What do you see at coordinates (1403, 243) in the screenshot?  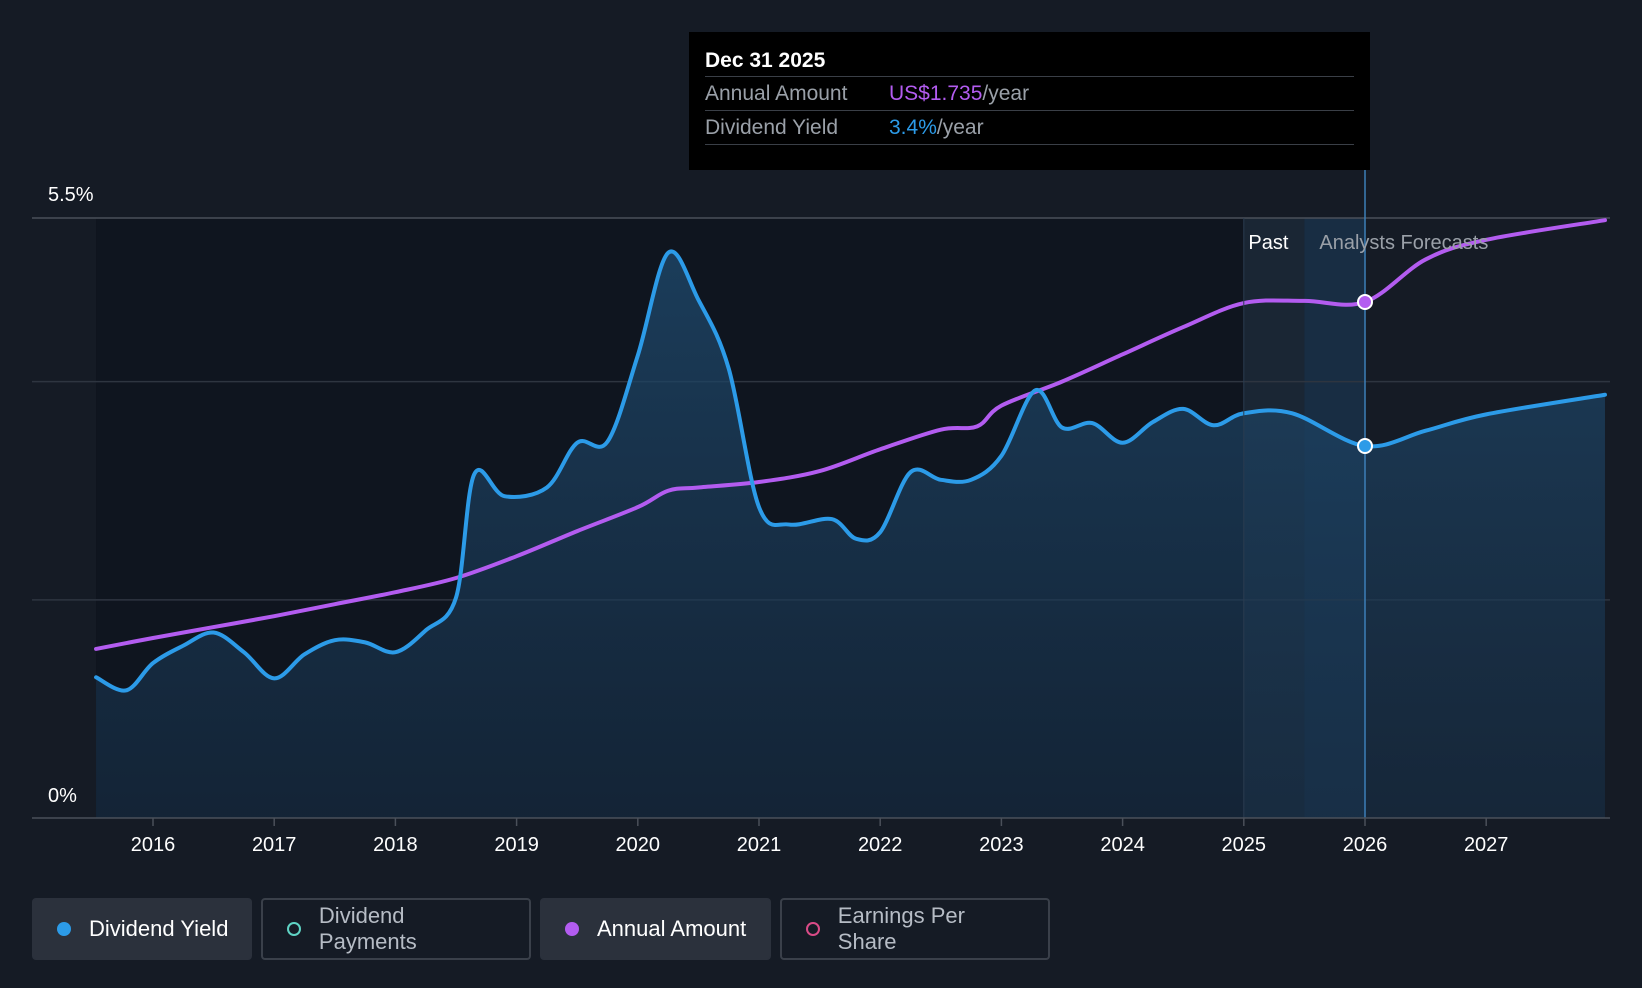 I see `forecast-region-label: Analysts Forecasts` at bounding box center [1403, 243].